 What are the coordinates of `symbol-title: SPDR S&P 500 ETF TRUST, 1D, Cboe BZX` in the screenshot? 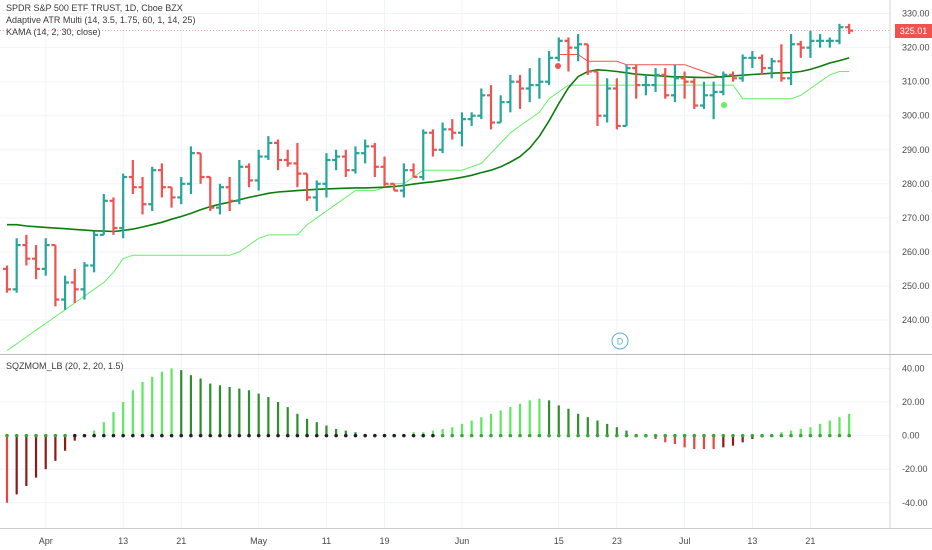 It's located at (94, 8).